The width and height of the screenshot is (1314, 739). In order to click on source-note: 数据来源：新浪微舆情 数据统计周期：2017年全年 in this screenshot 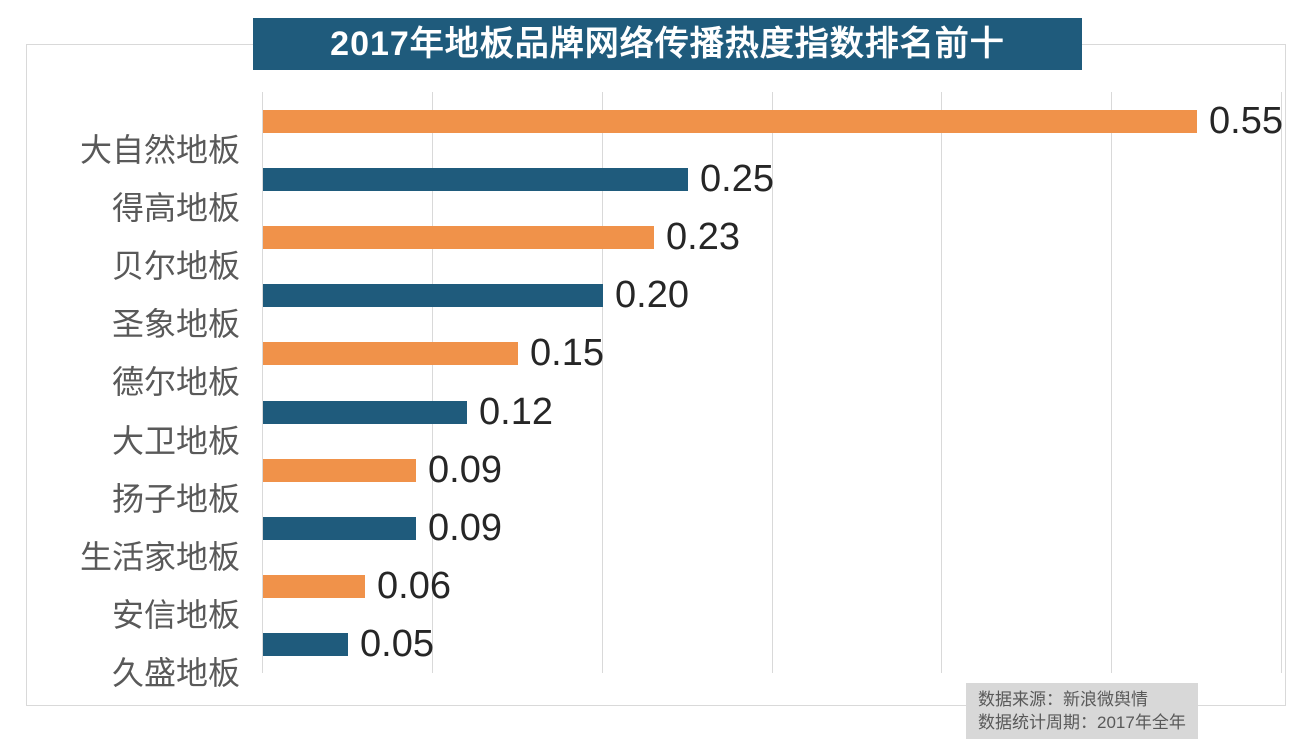, I will do `click(1082, 711)`.